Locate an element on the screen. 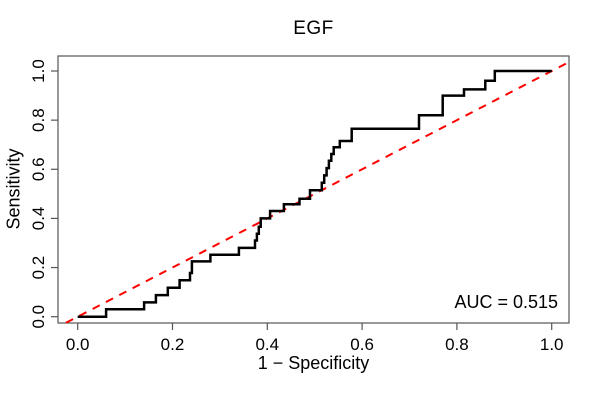 This screenshot has height=400, width=600. x-tick-label: 0.2 is located at coordinates (173, 344).